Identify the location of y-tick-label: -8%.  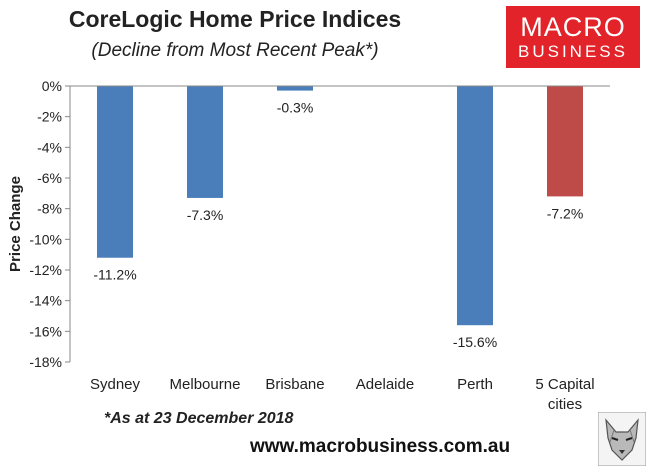
(49, 209).